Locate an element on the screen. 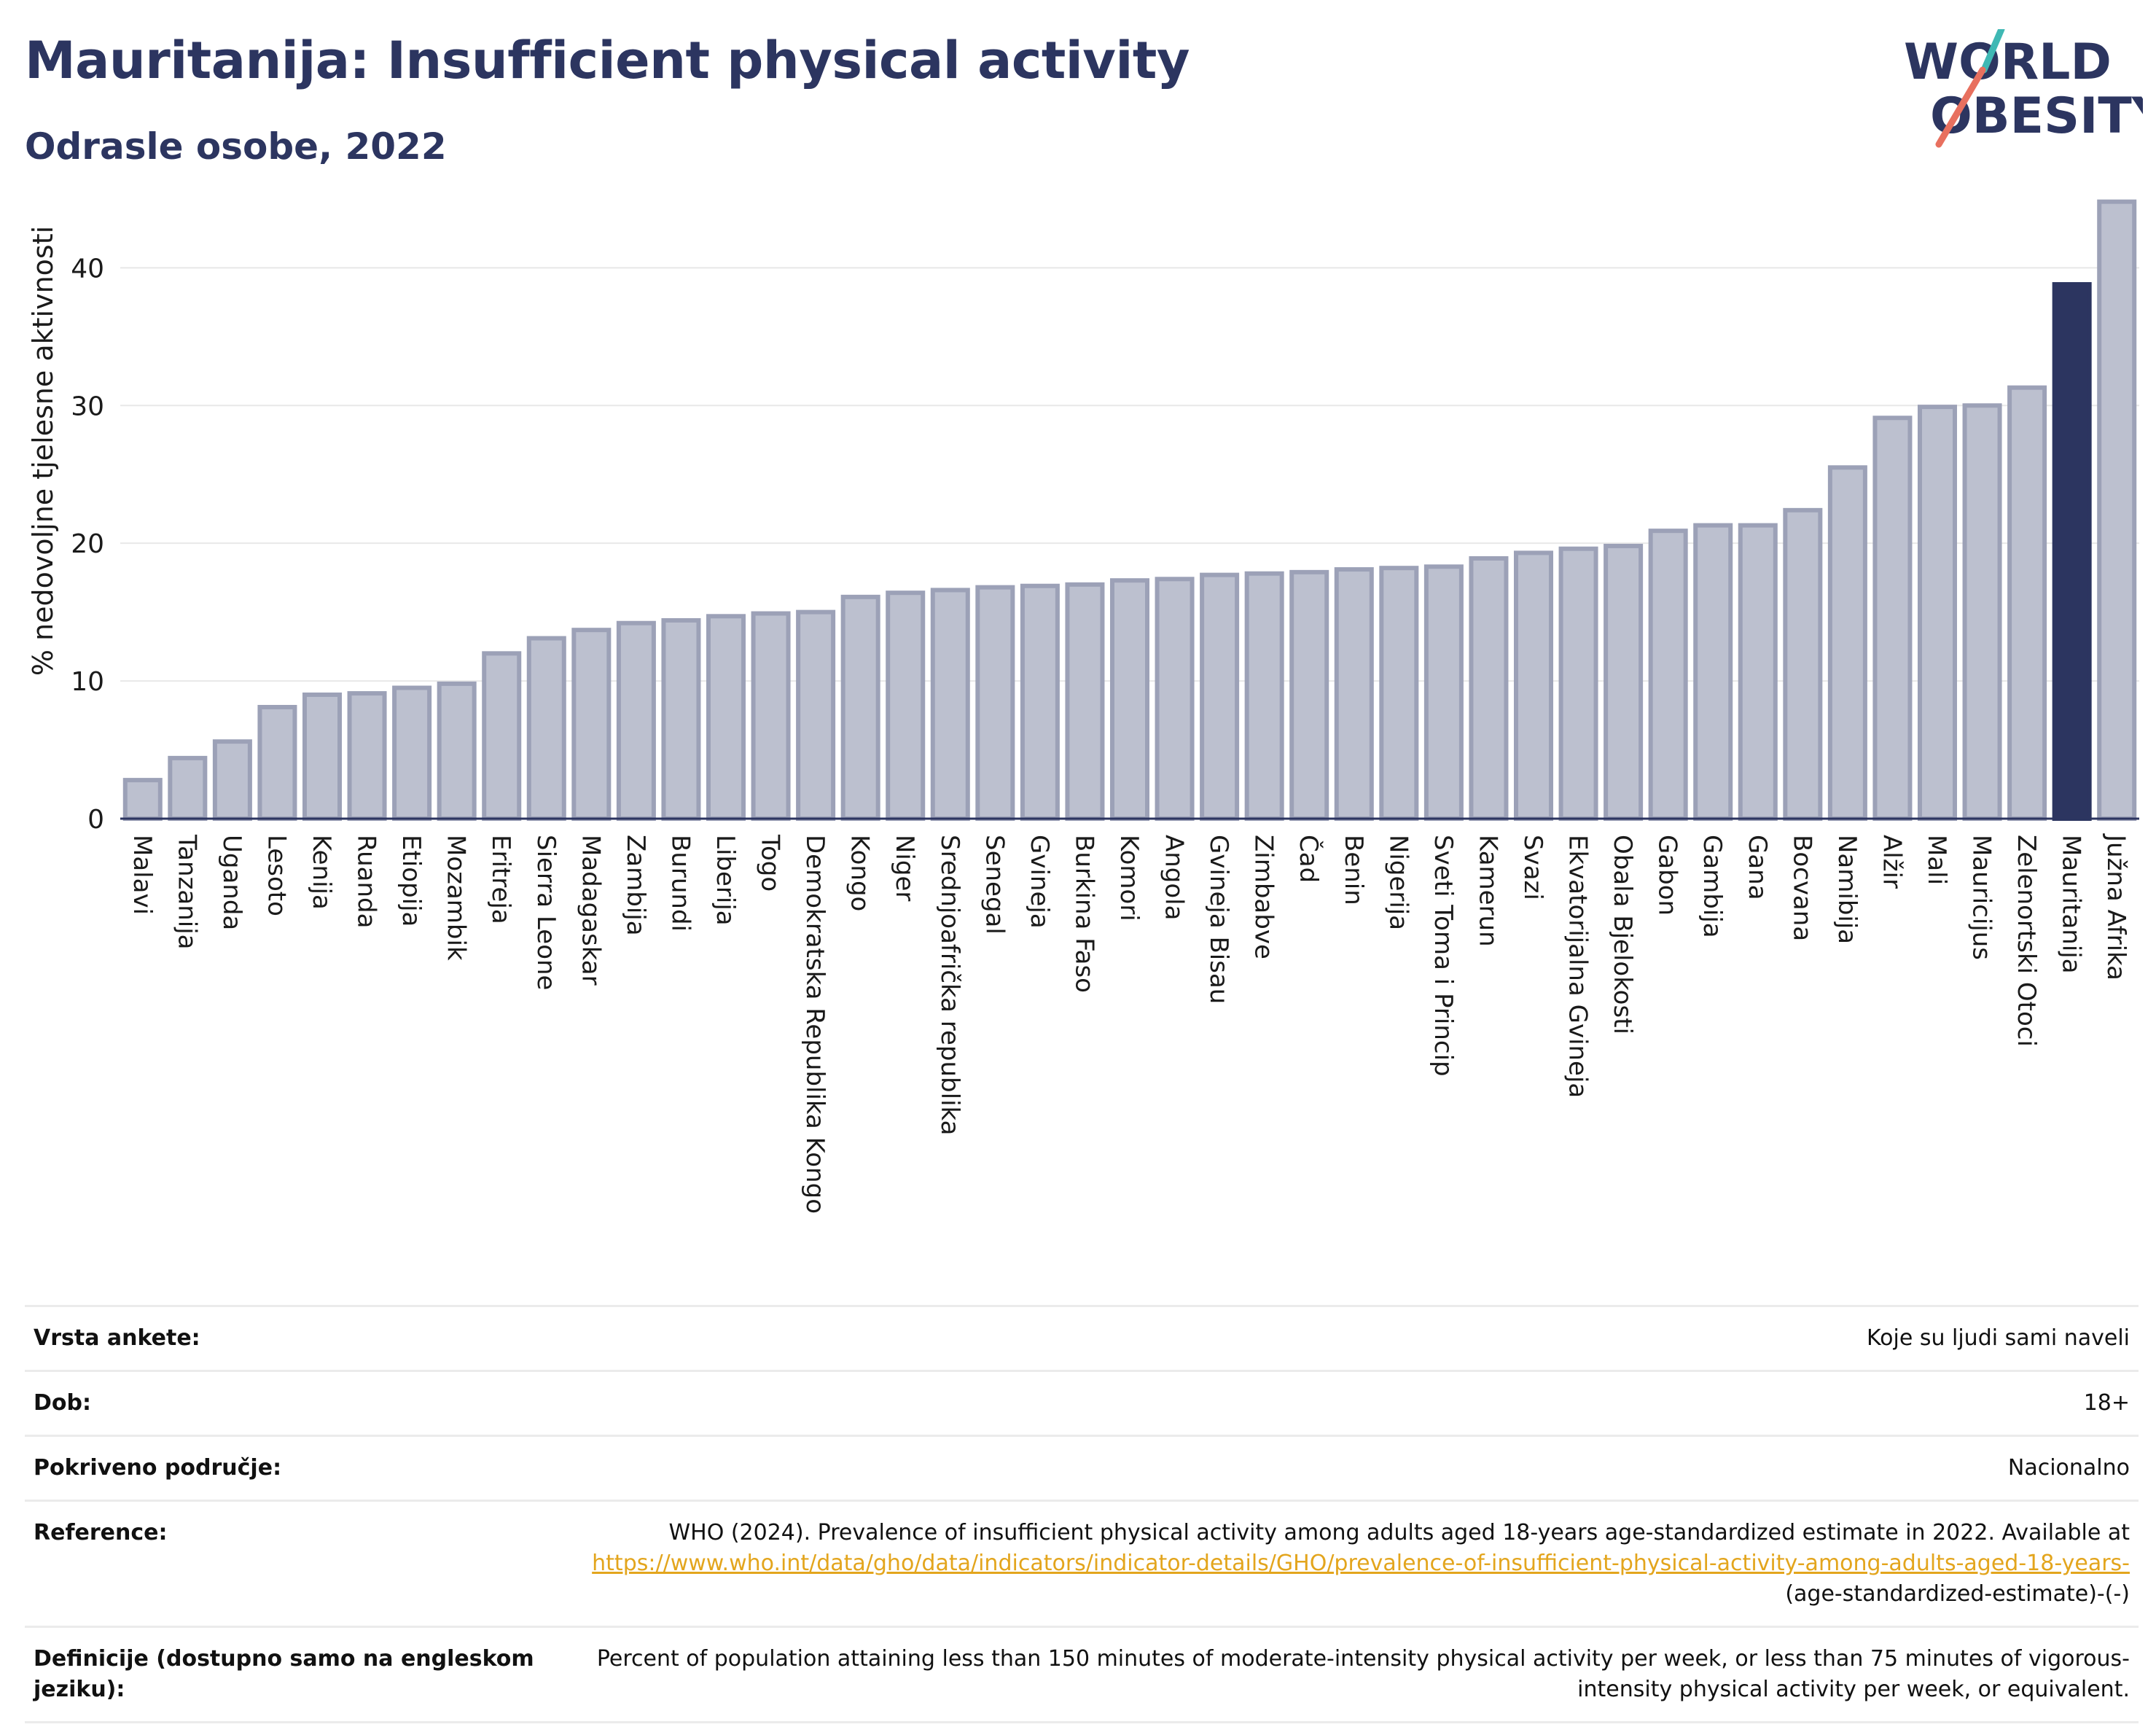  x-tick-label: Zimbabve is located at coordinates (1264, 897).